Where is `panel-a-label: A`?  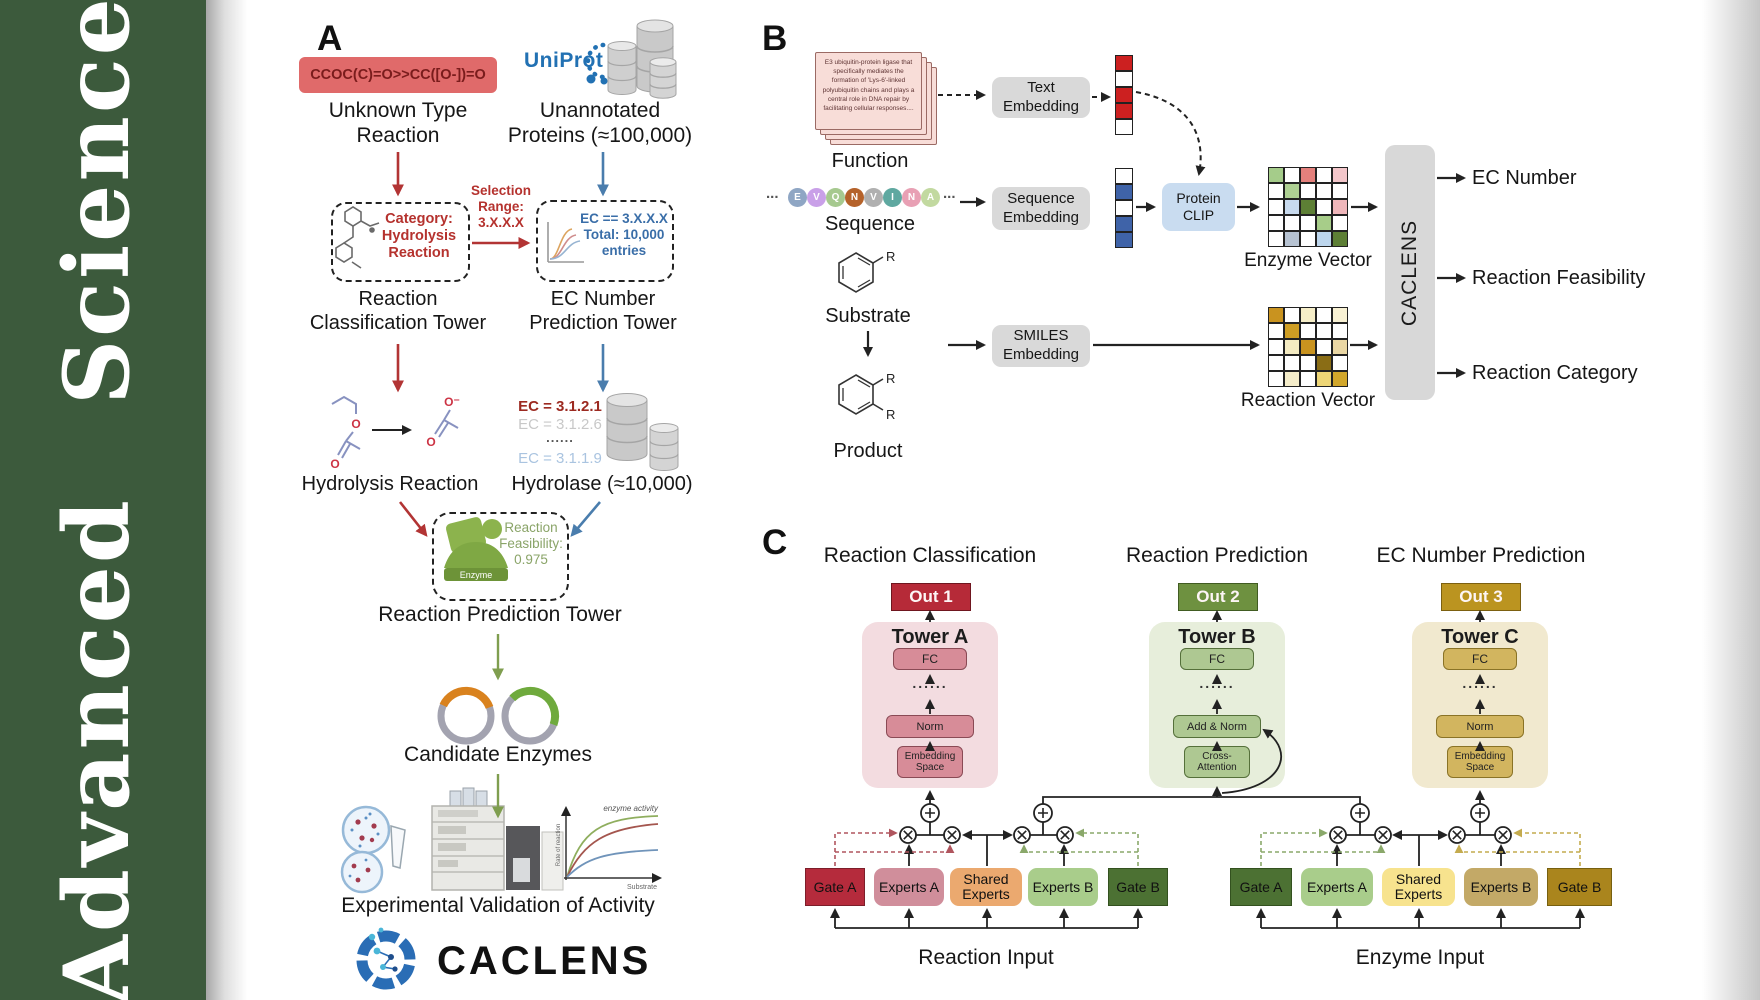 panel-a-label: A is located at coordinates (330, 38).